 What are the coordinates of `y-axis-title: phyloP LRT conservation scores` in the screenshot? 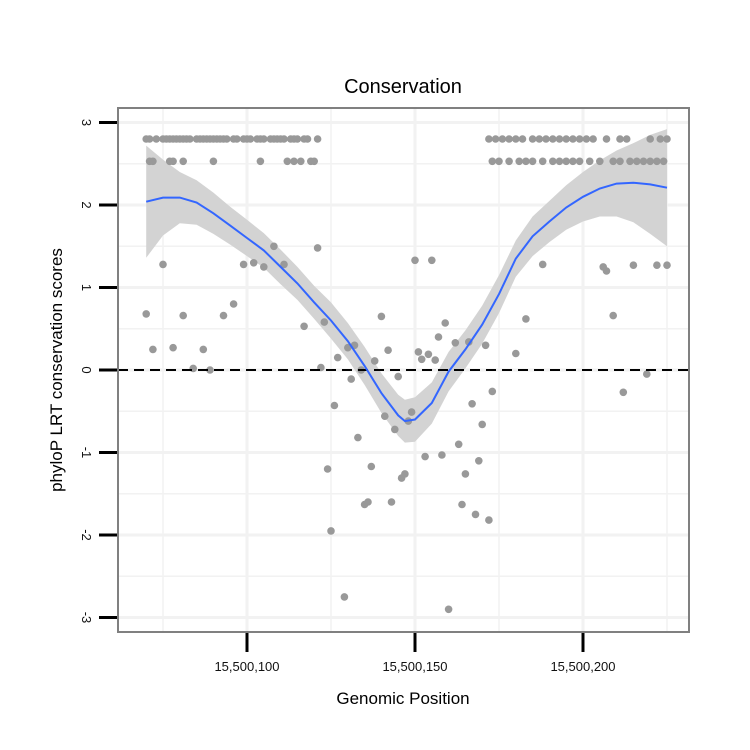 It's located at (56, 370).